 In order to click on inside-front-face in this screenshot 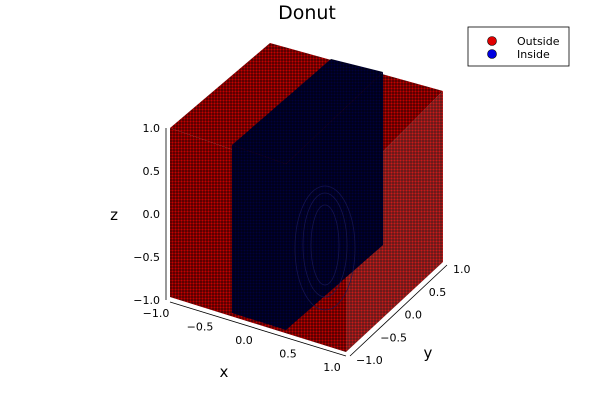, I will do `click(259, 237)`.